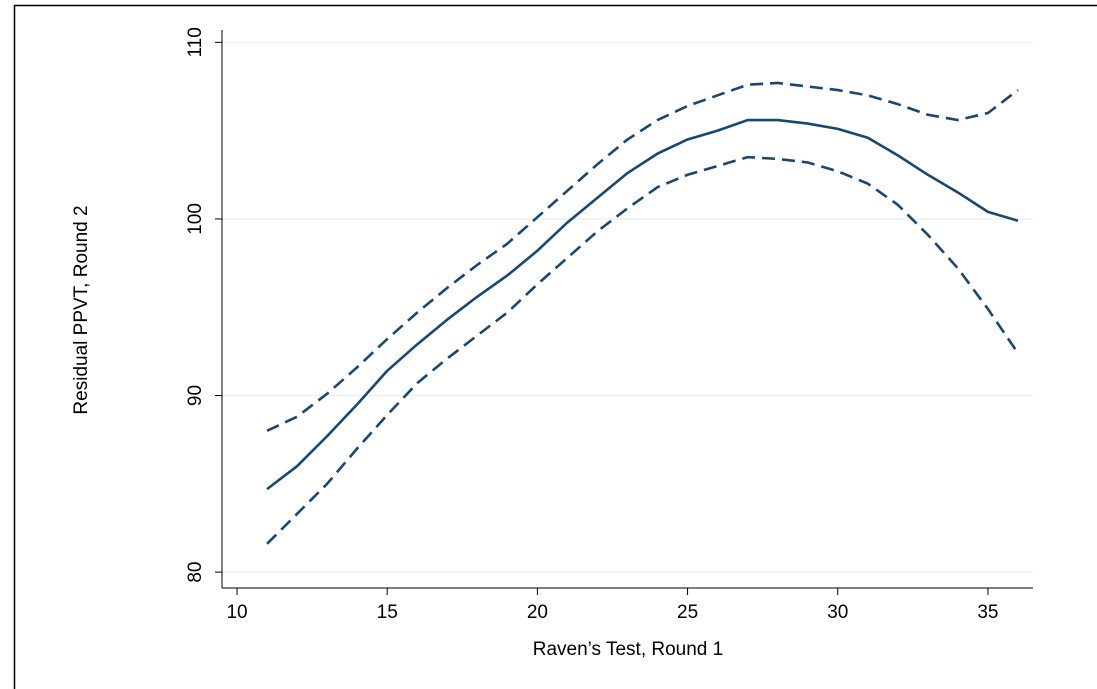 The image size is (1097, 689). I want to click on x-tick-label: 15, so click(387, 612).